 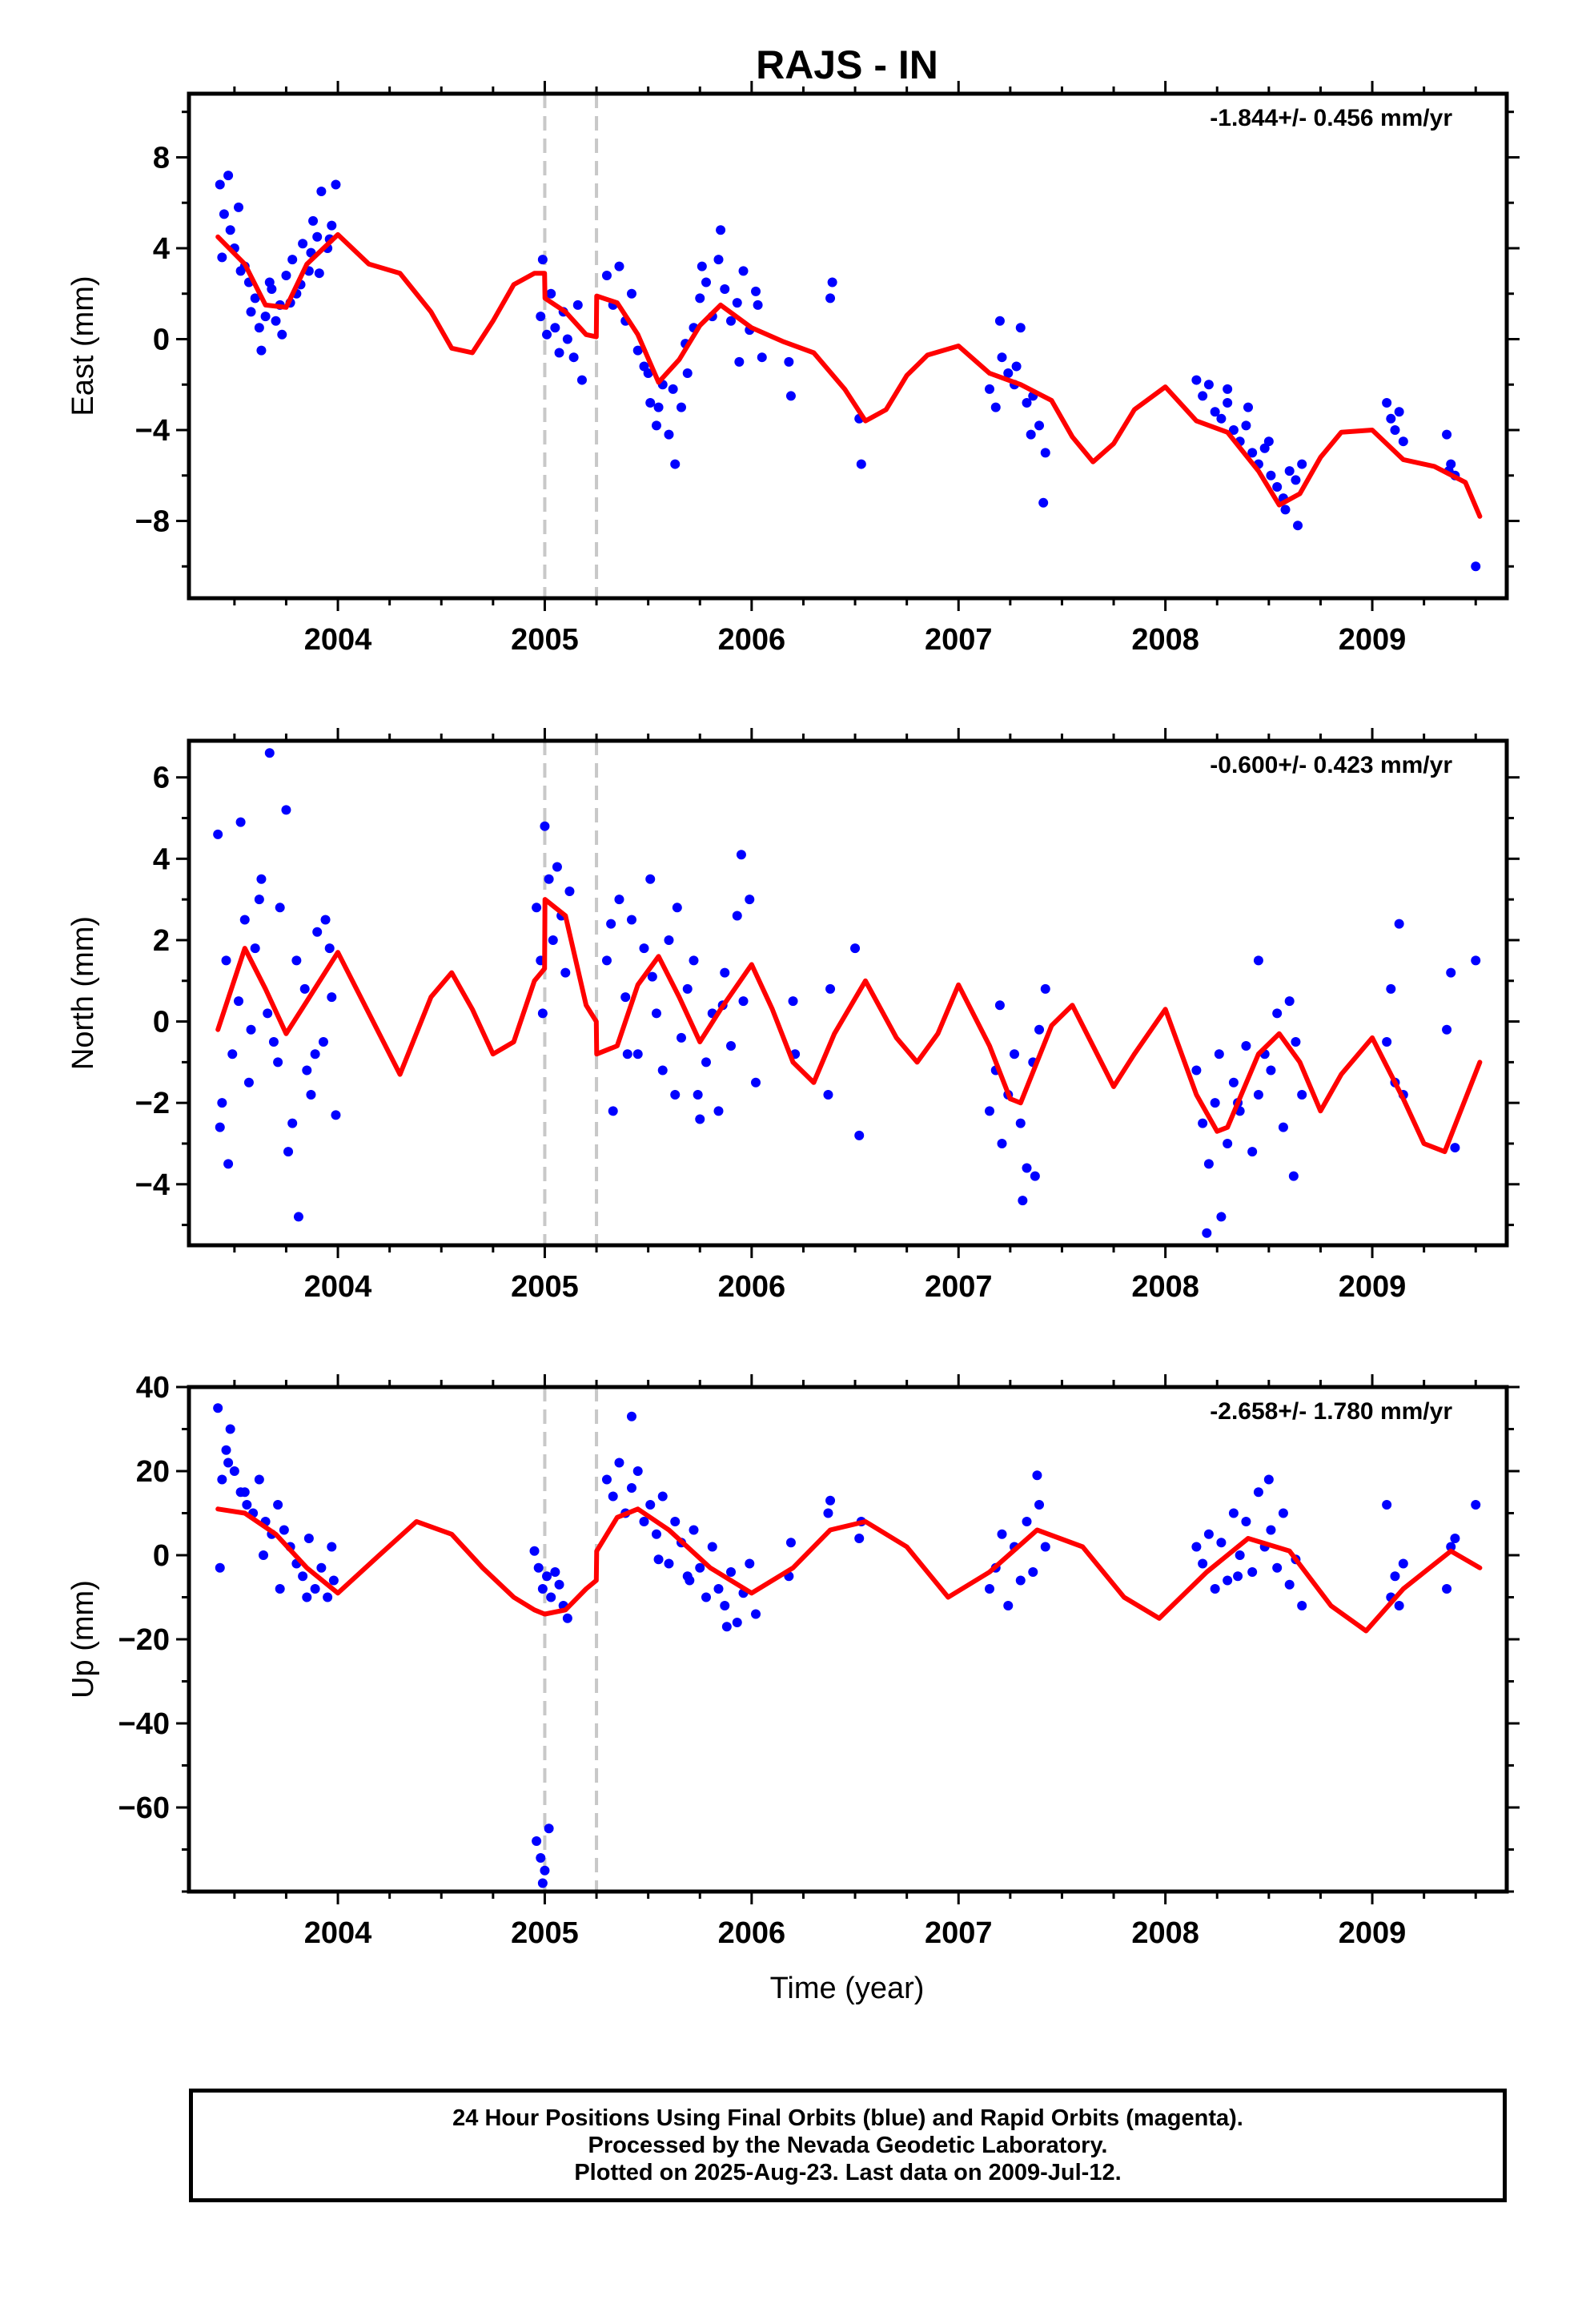 What do you see at coordinates (144, 1724) in the screenshot?
I see `up-y-tick-label: −40` at bounding box center [144, 1724].